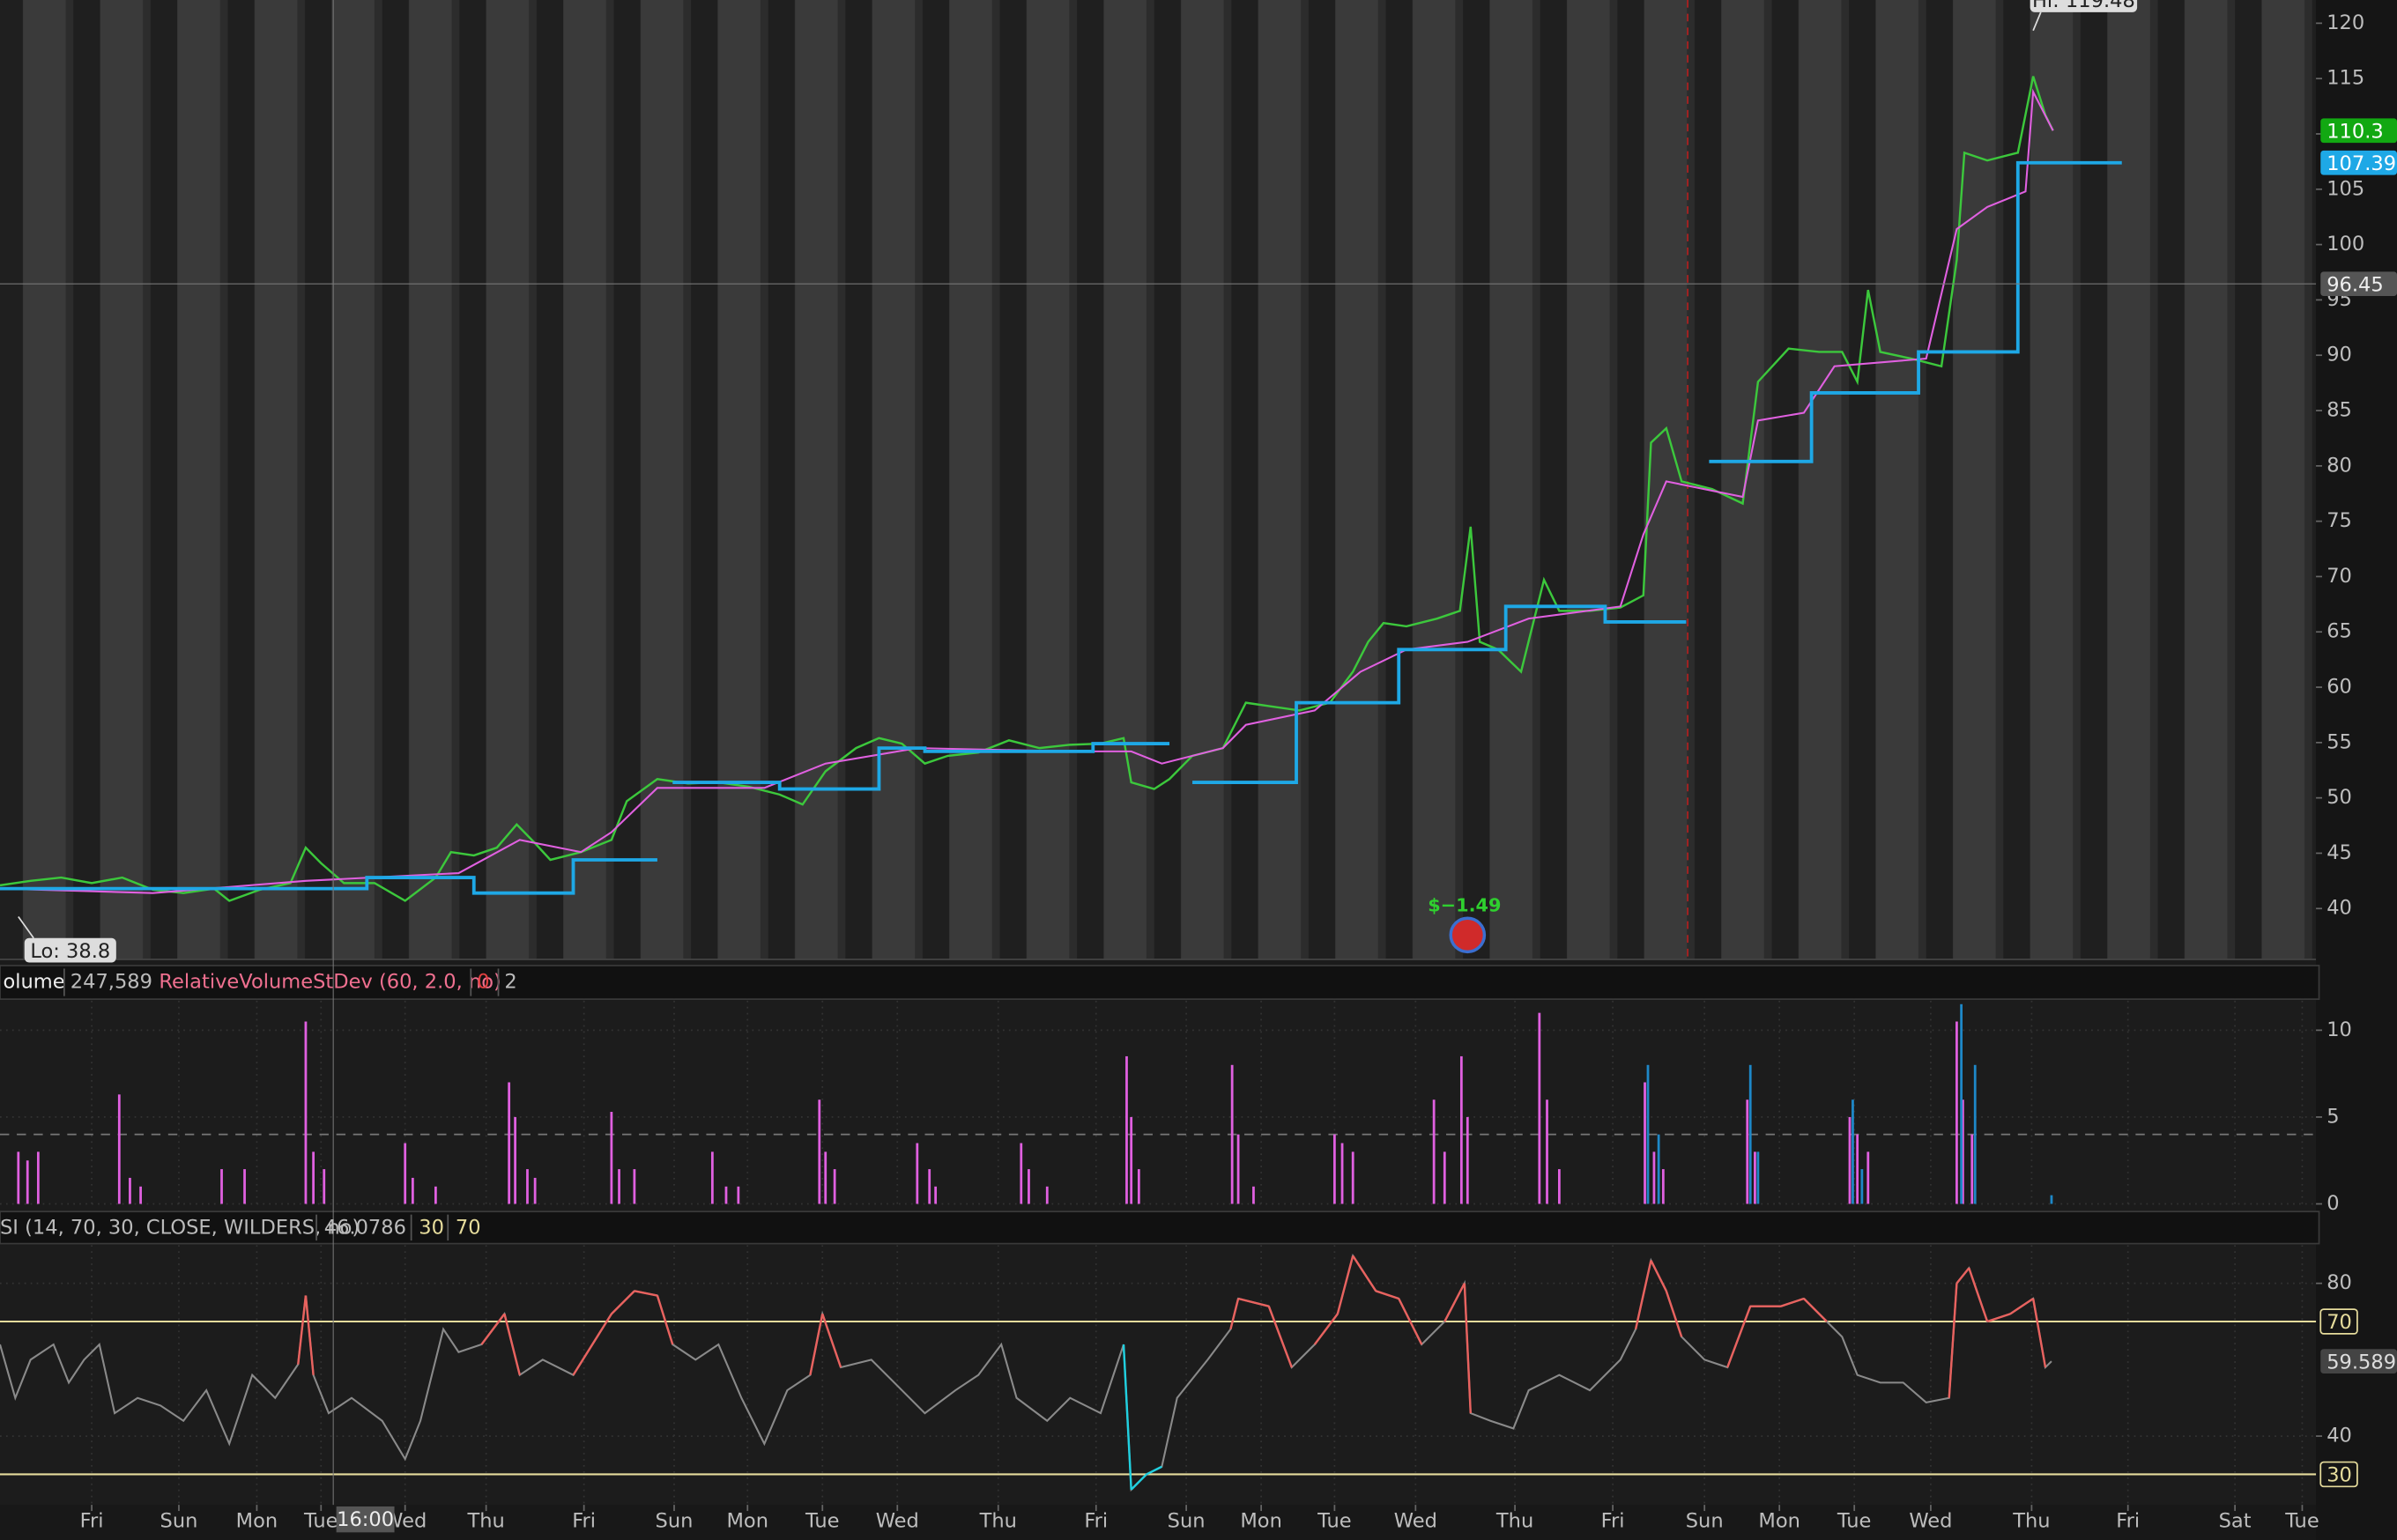 This screenshot has height=1540, width=2397. I want to click on low-label-box, so click(70, 950).